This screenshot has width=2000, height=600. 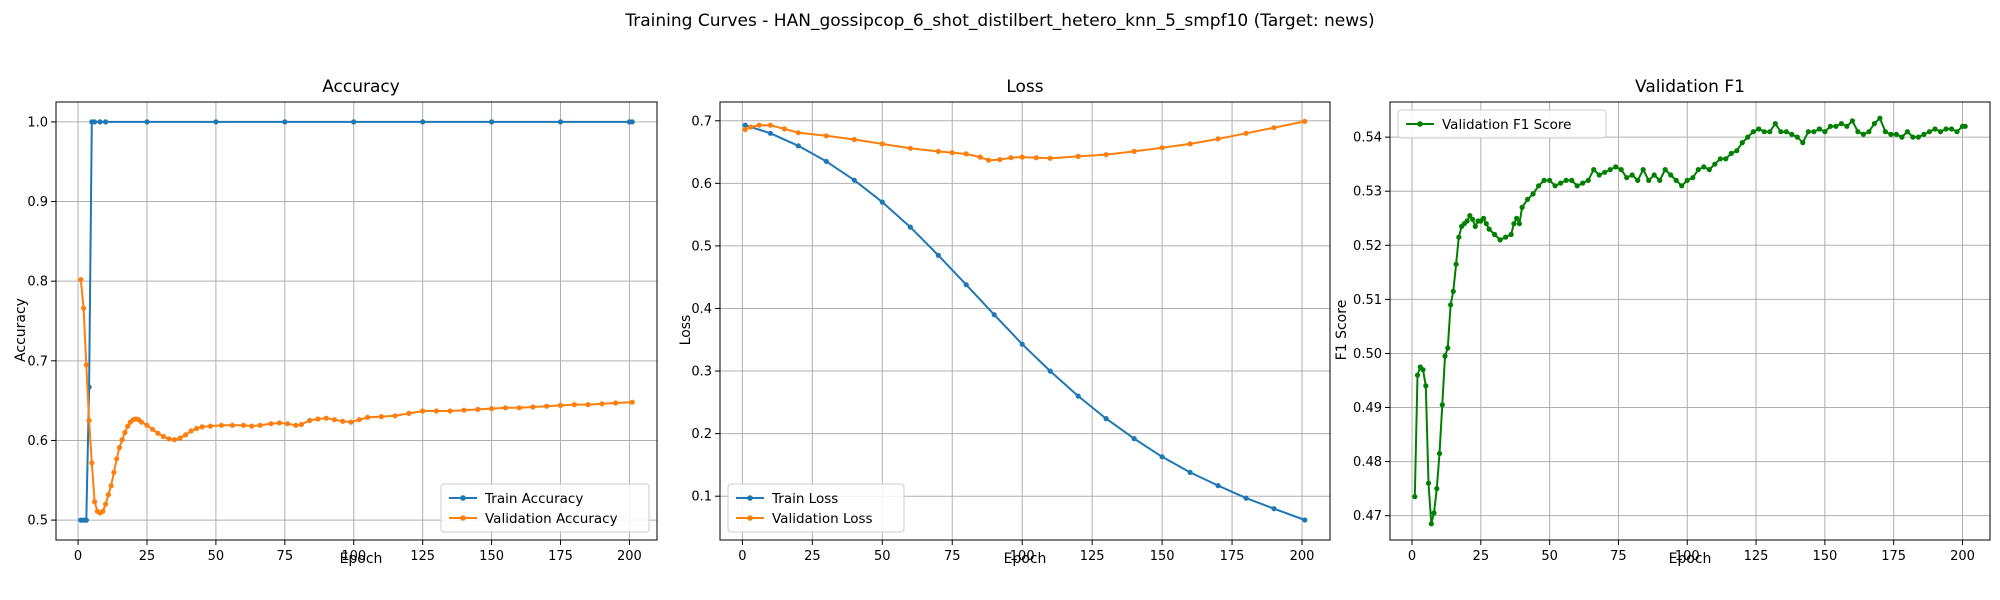 What do you see at coordinates (545, 508) in the screenshot?
I see `accuracy-legend: Train Accuracy Validation Accuracy` at bounding box center [545, 508].